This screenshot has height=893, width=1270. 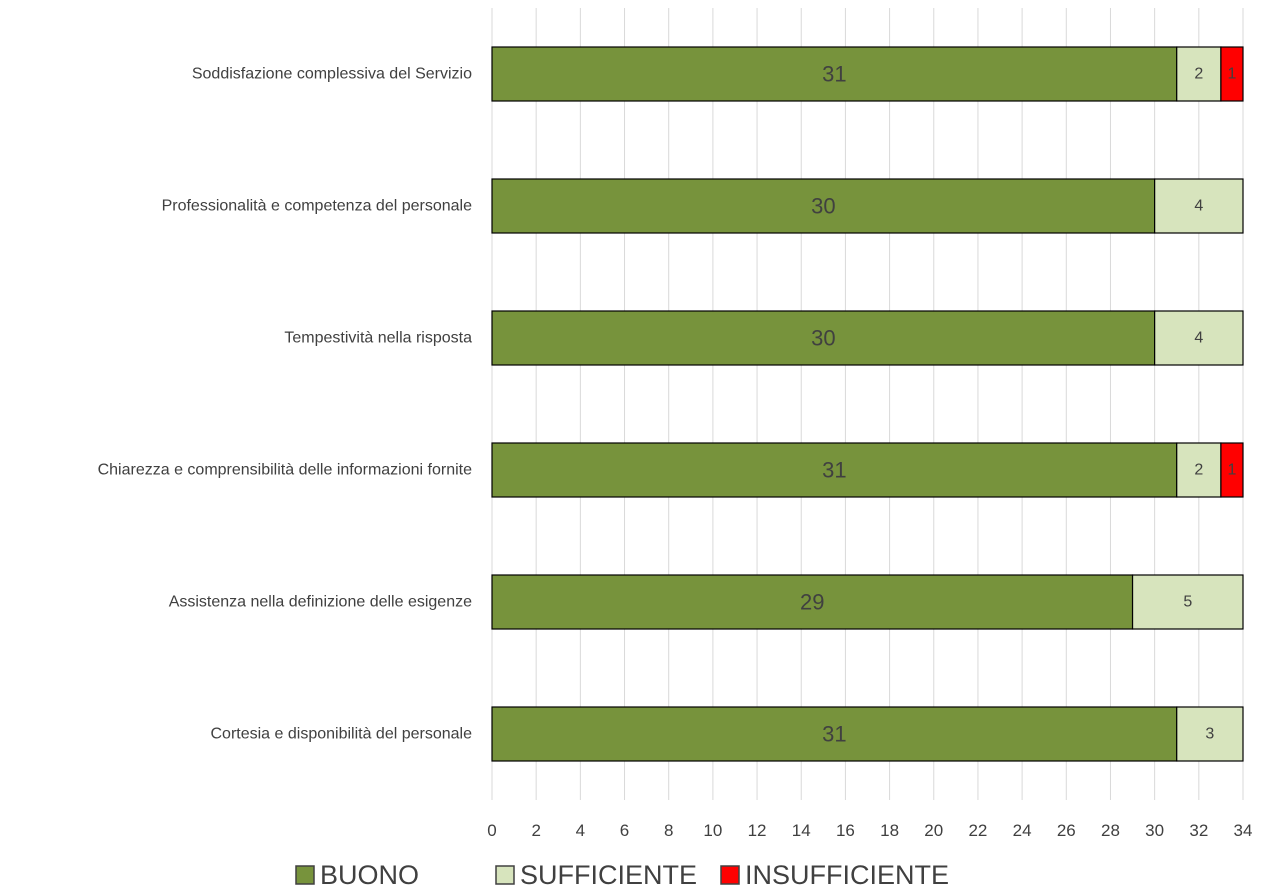 What do you see at coordinates (608, 875) in the screenshot?
I see `legend-label: SUFFICIENTE` at bounding box center [608, 875].